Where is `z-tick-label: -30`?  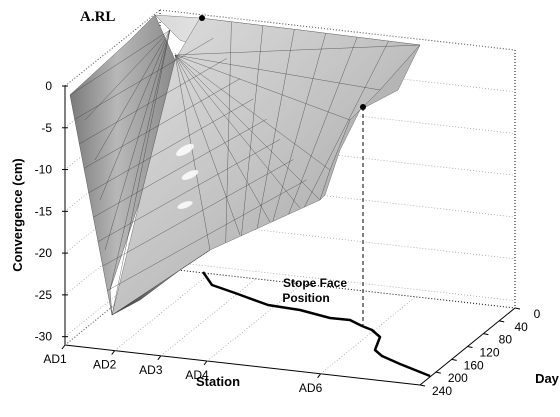 z-tick-label: -30 is located at coordinates (44, 337).